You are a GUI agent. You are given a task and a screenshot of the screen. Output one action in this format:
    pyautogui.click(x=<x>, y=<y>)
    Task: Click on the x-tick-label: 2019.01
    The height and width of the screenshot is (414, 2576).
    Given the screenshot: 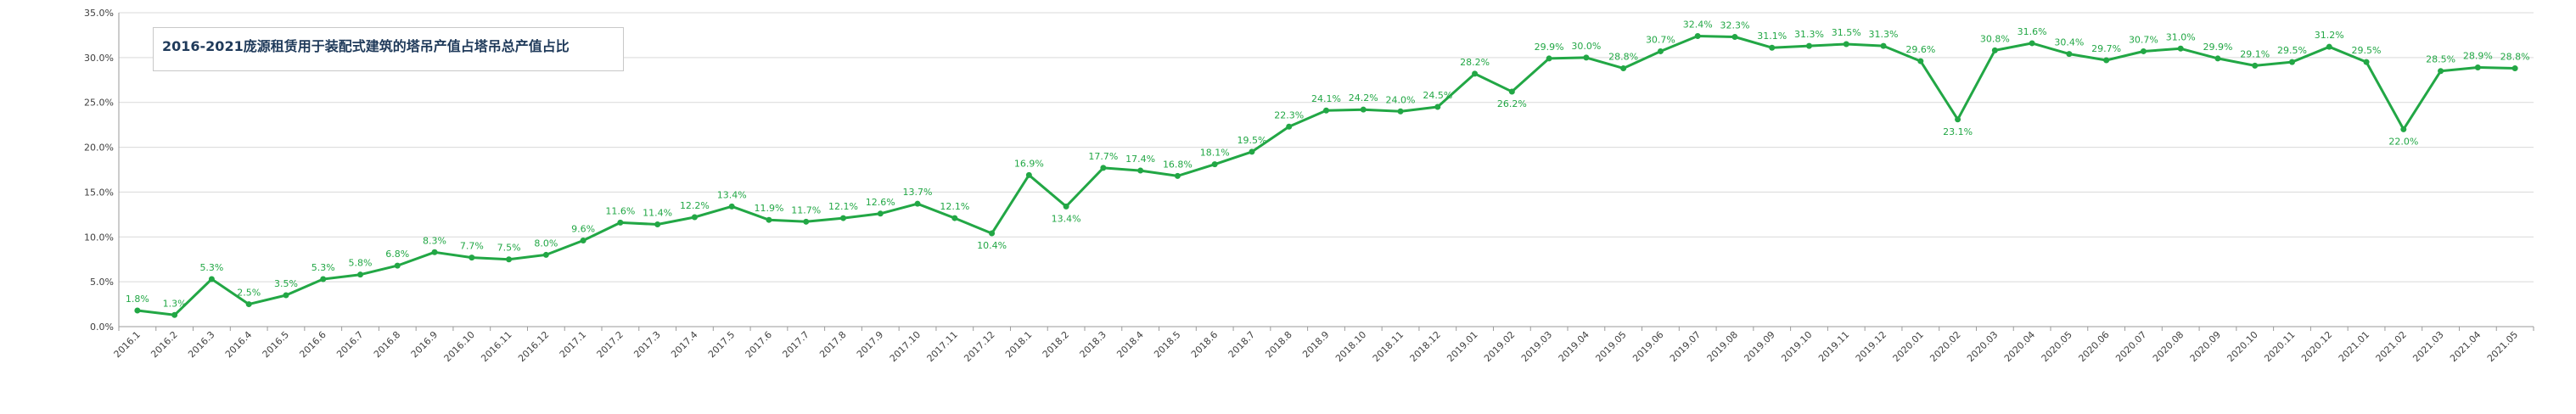 What is the action you would take?
    pyautogui.click(x=1462, y=346)
    